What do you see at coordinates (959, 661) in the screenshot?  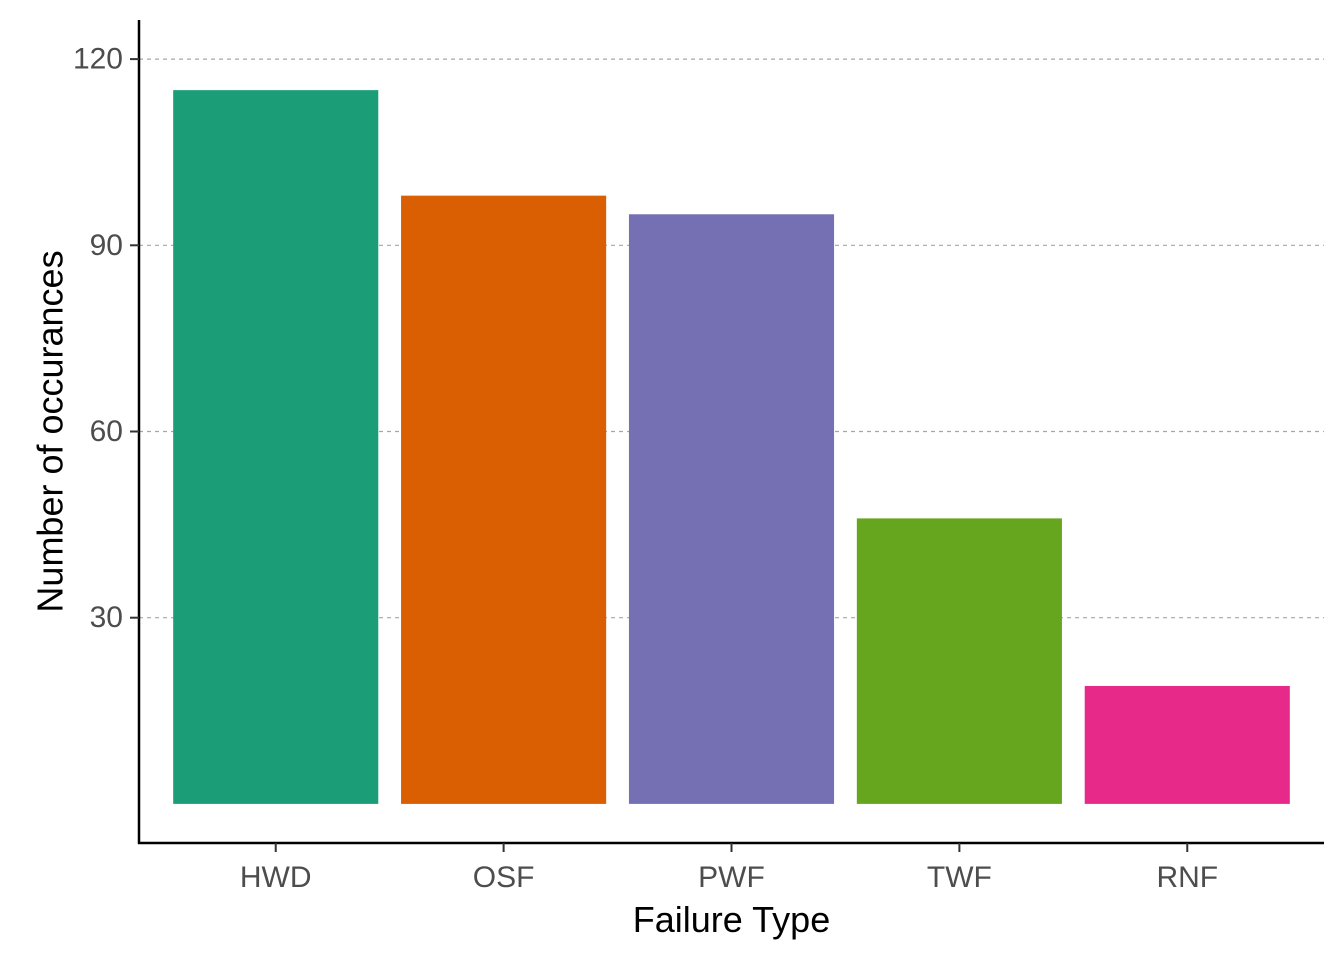 I see `bar-twf` at bounding box center [959, 661].